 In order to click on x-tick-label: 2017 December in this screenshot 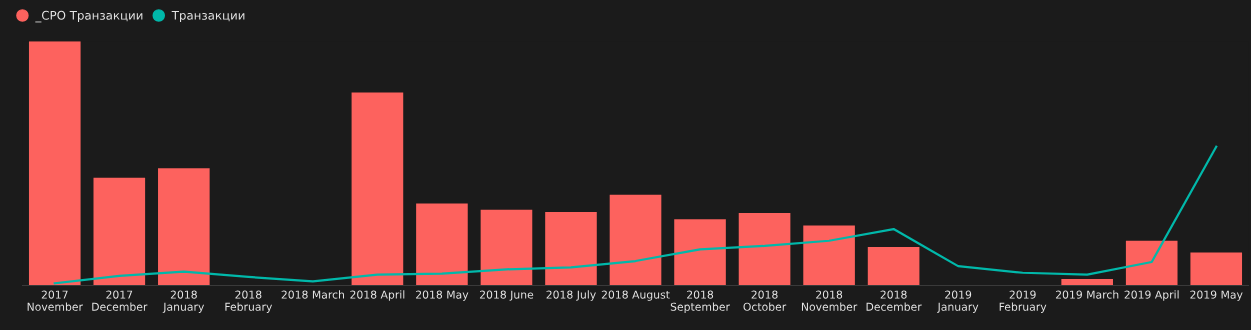, I will do `click(120, 300)`.